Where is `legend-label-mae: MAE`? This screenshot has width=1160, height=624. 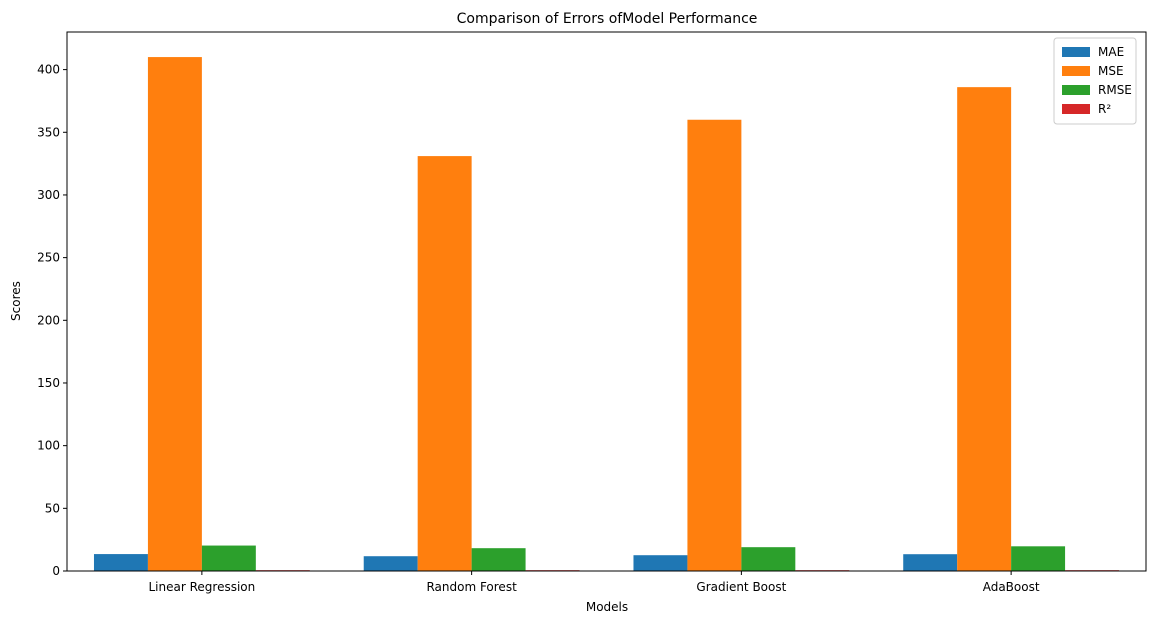 legend-label-mae: MAE is located at coordinates (1111, 52).